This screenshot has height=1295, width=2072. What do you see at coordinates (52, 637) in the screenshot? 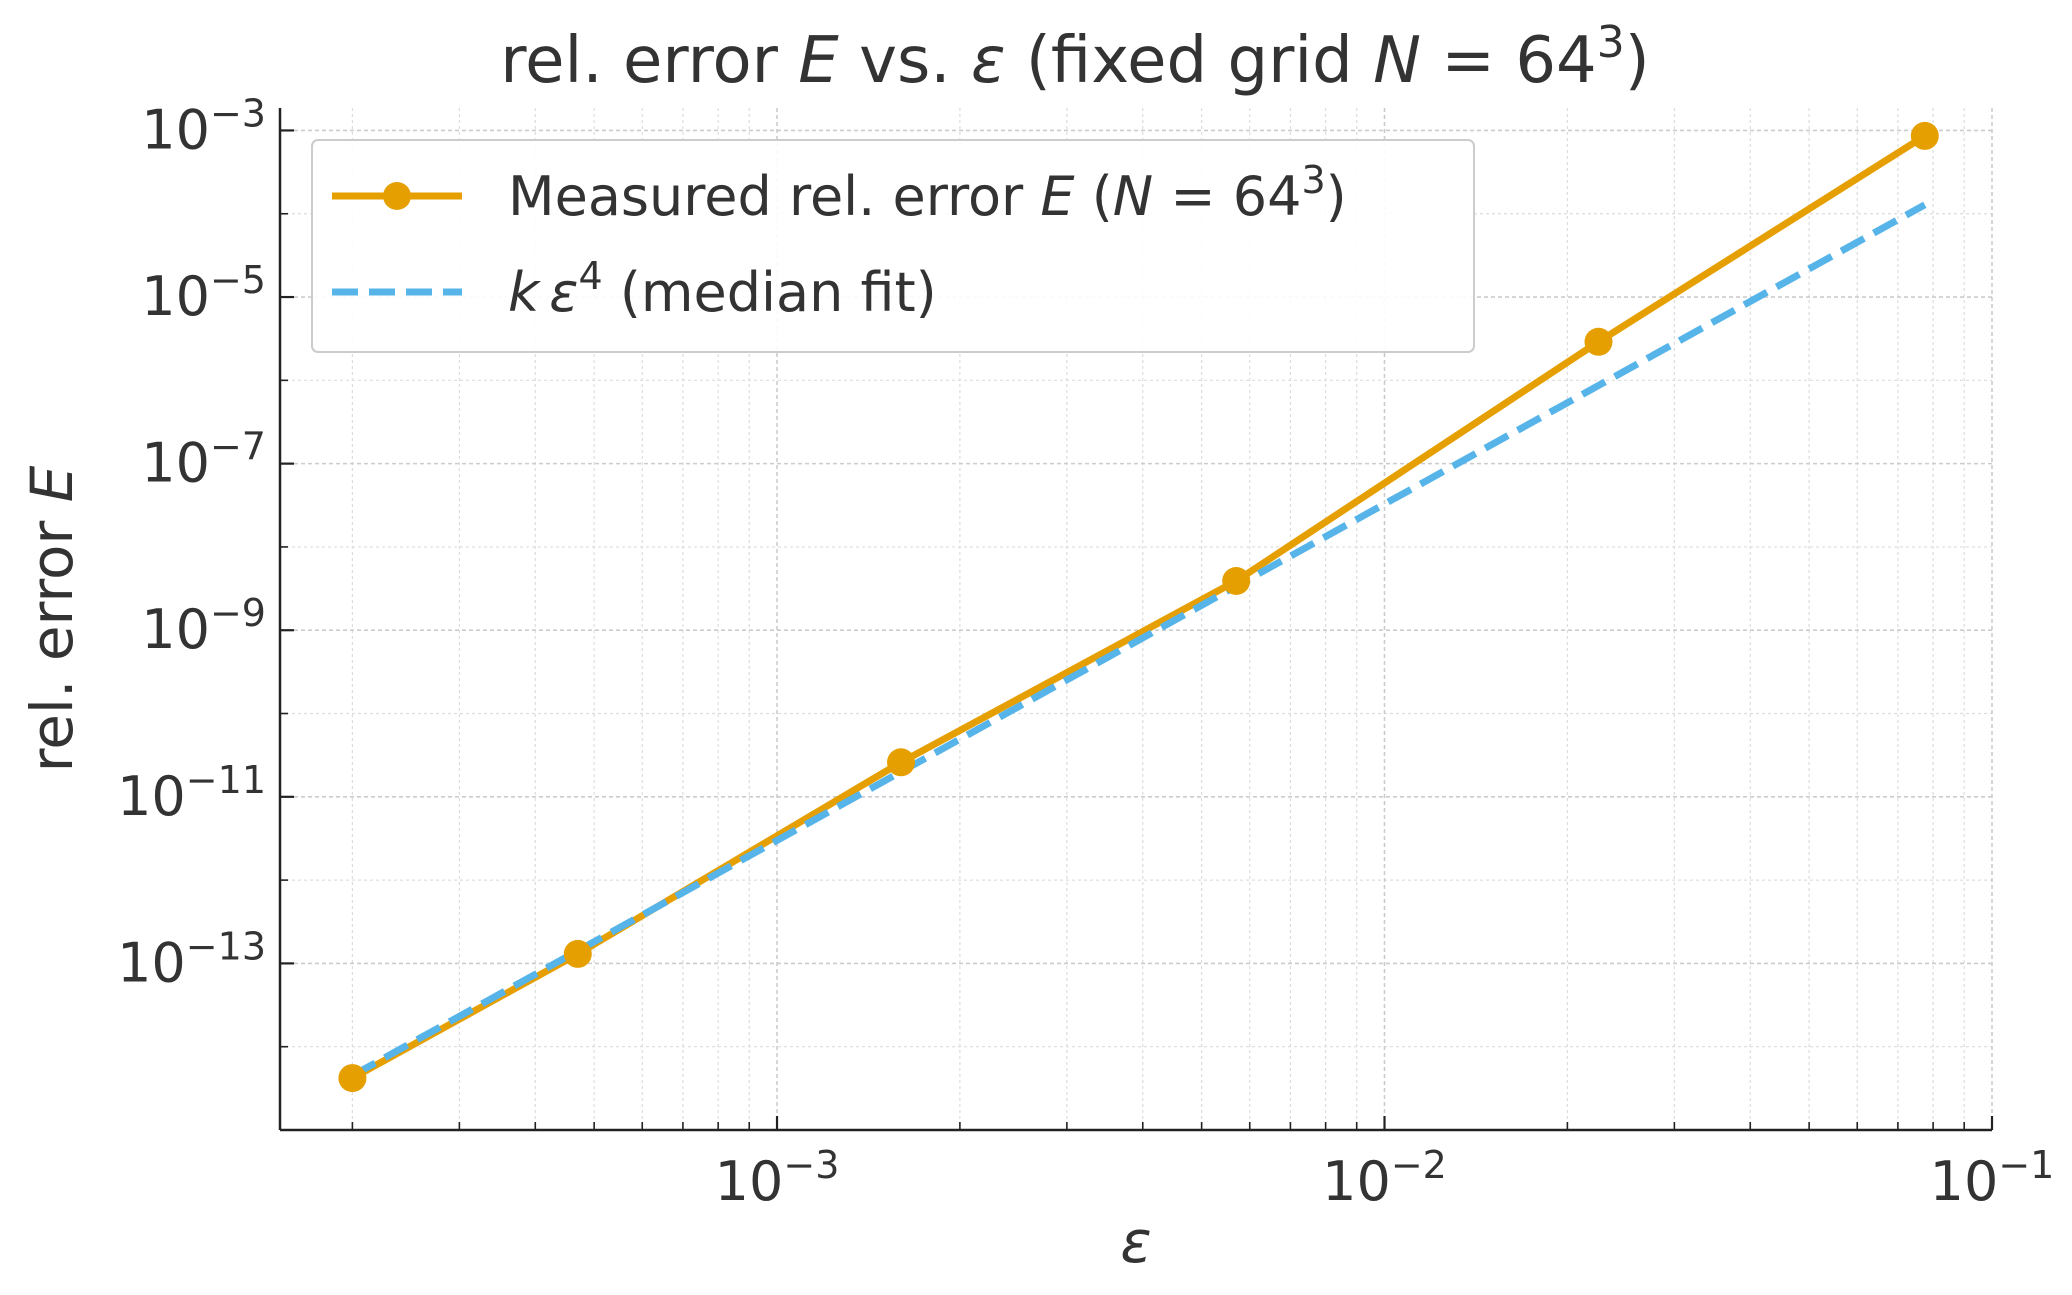
I see `y-axis-label-prefix: rel. error` at bounding box center [52, 637].